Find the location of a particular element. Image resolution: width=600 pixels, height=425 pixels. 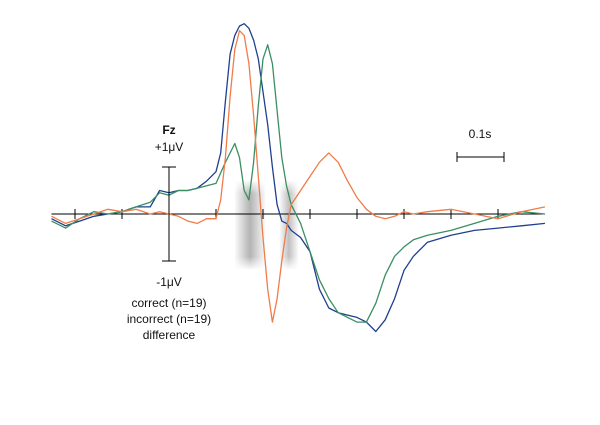

time-scale-label: 0.1s is located at coordinates (480, 134).